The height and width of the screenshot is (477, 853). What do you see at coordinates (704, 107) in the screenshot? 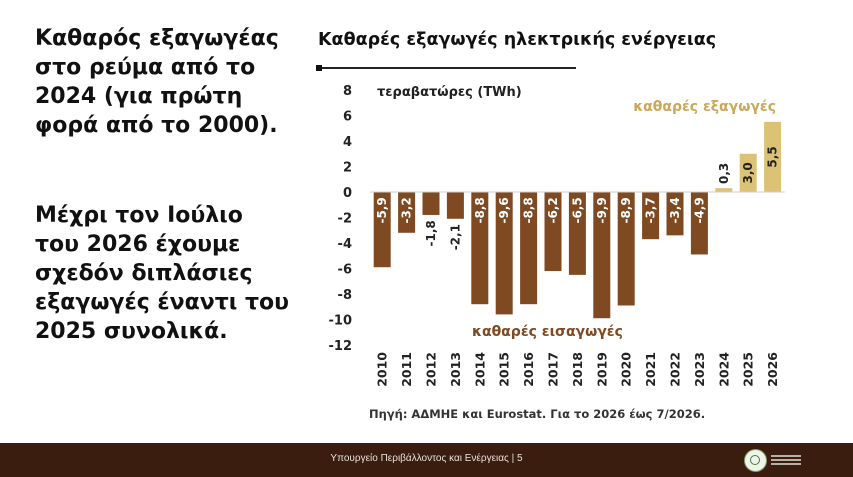
I see `exports-annotation: καθαρές εξαγωγές` at bounding box center [704, 107].